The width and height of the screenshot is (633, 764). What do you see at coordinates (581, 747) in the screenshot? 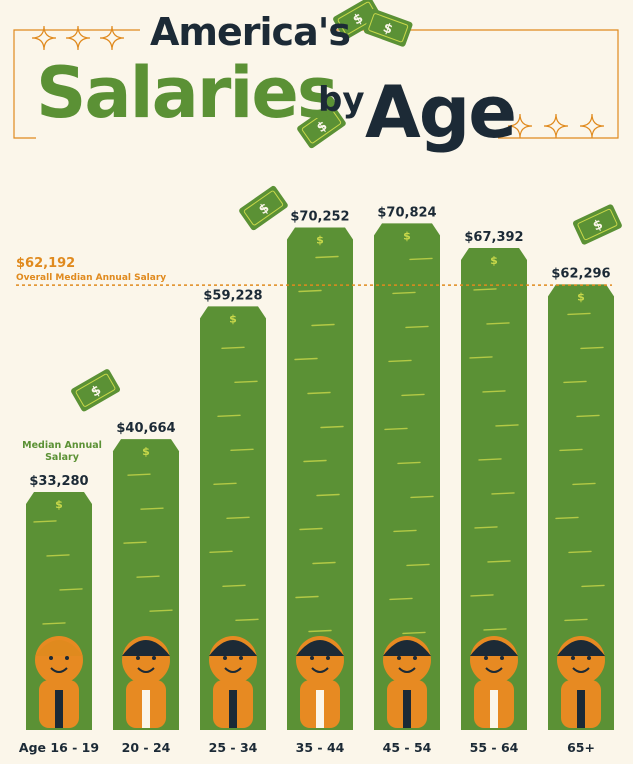
I see `category-label: 65+` at bounding box center [581, 747].